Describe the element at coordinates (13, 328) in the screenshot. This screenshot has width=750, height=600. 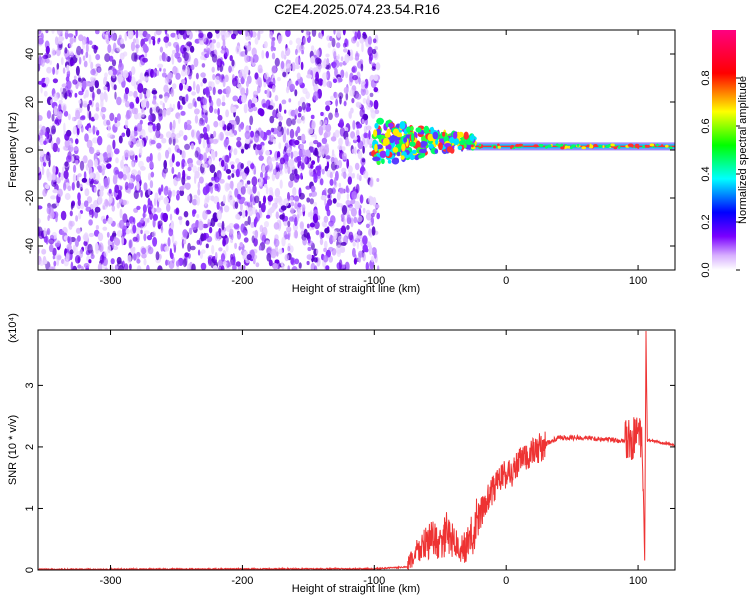
I see `snr-multiplier: (x10⁴)` at that location.